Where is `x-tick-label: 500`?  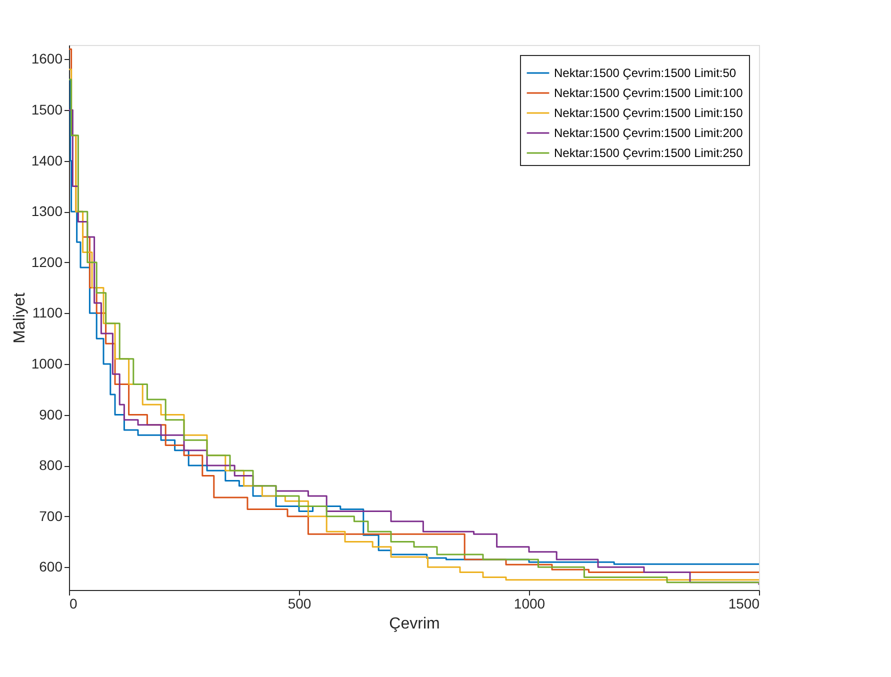 x-tick-label: 500 is located at coordinates (300, 604).